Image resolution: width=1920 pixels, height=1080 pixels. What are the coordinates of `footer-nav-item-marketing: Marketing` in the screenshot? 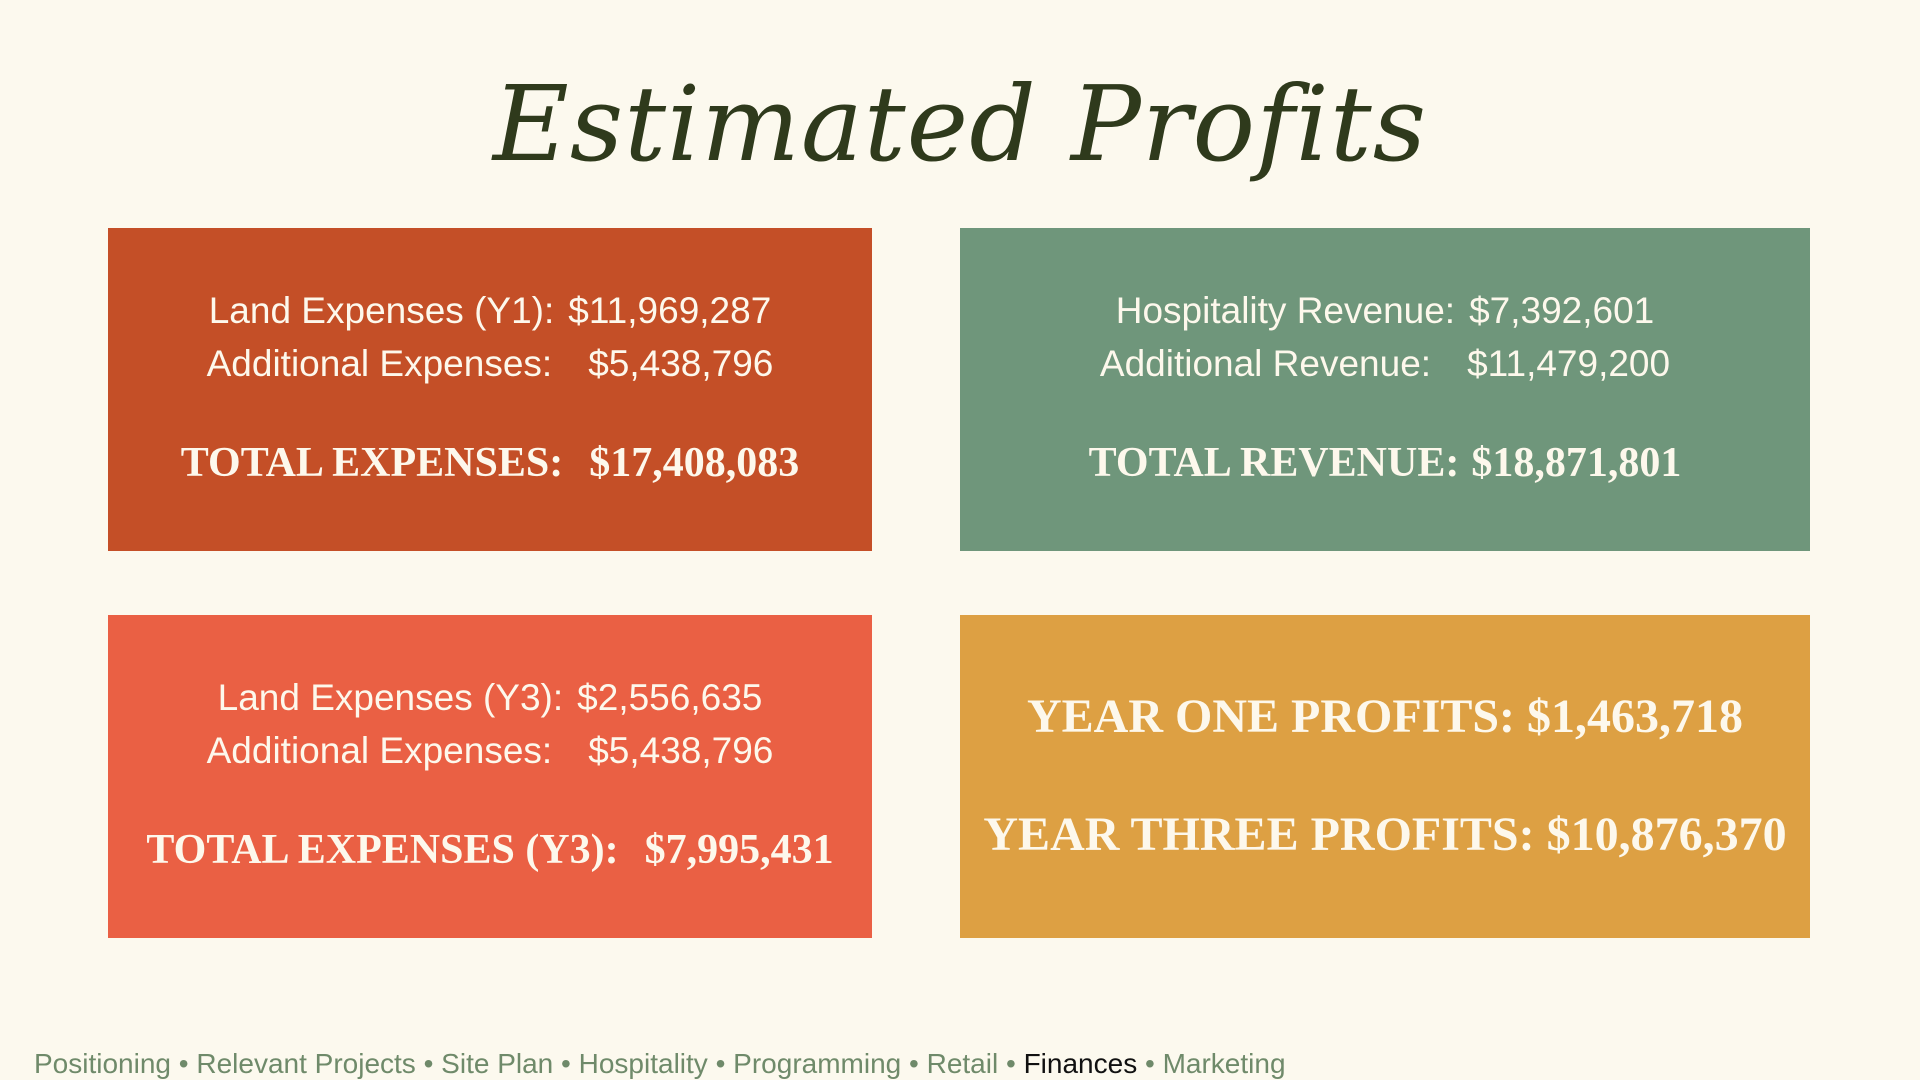 It's located at (1224, 1063).